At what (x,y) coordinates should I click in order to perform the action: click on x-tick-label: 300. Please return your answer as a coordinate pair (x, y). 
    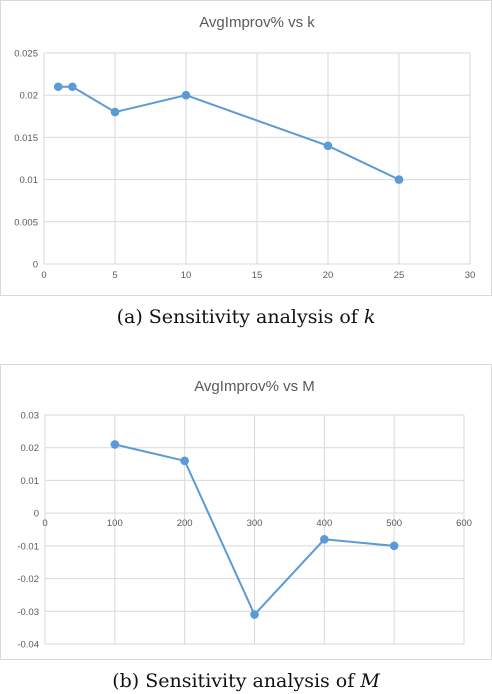
    Looking at the image, I should click on (255, 523).